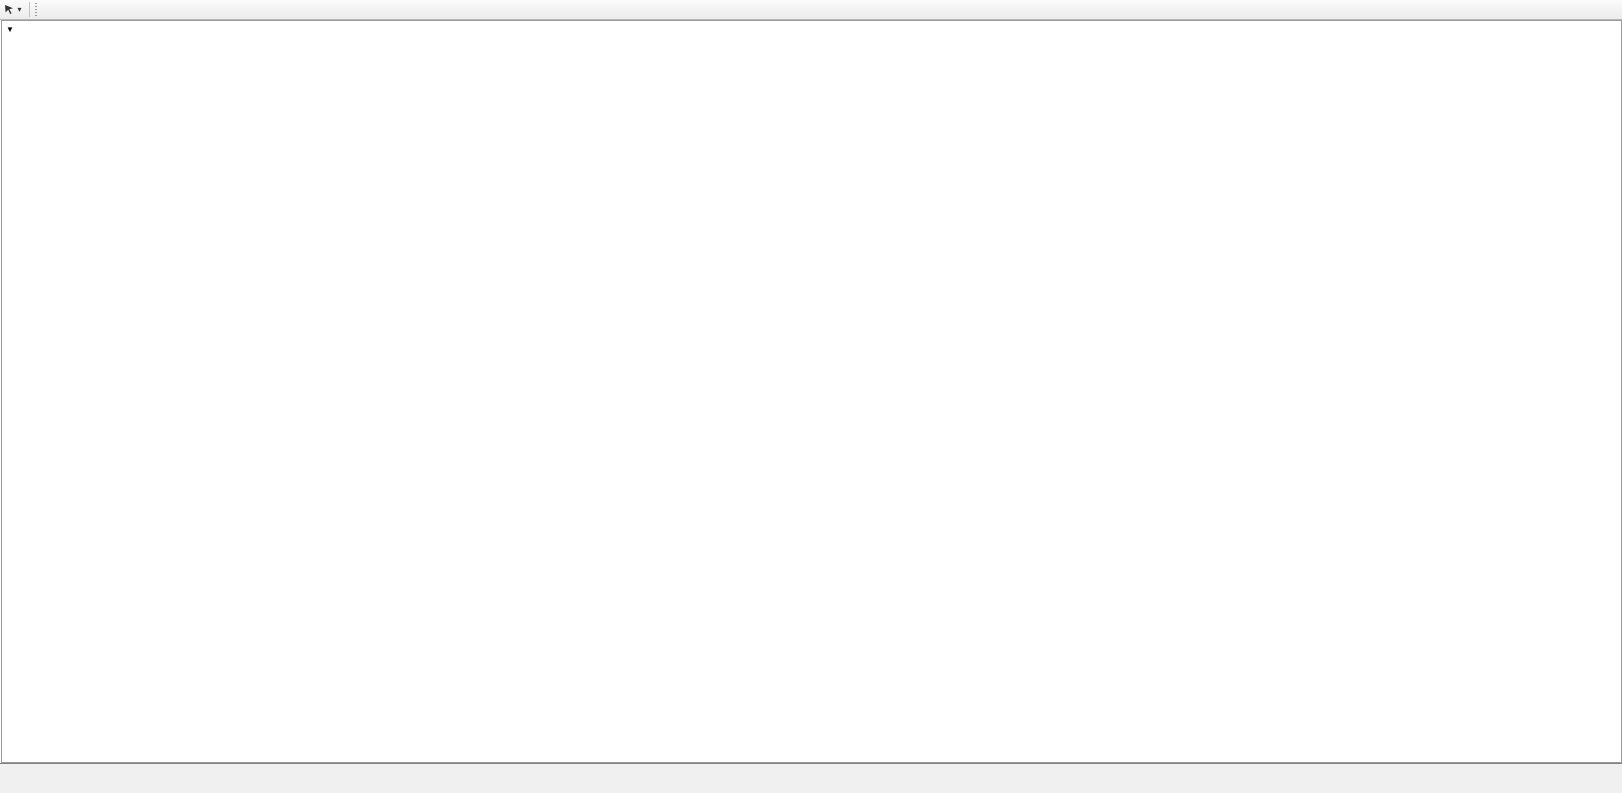  Describe the element at coordinates (16, 29) in the screenshot. I see `chart-title: ▼` at that location.